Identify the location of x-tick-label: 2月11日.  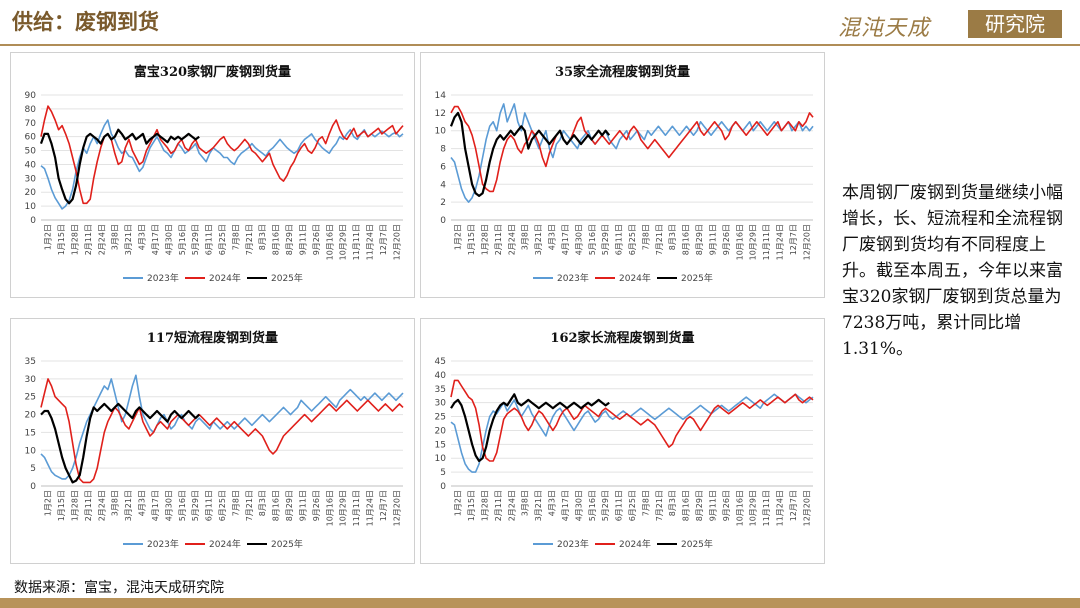
(498, 239).